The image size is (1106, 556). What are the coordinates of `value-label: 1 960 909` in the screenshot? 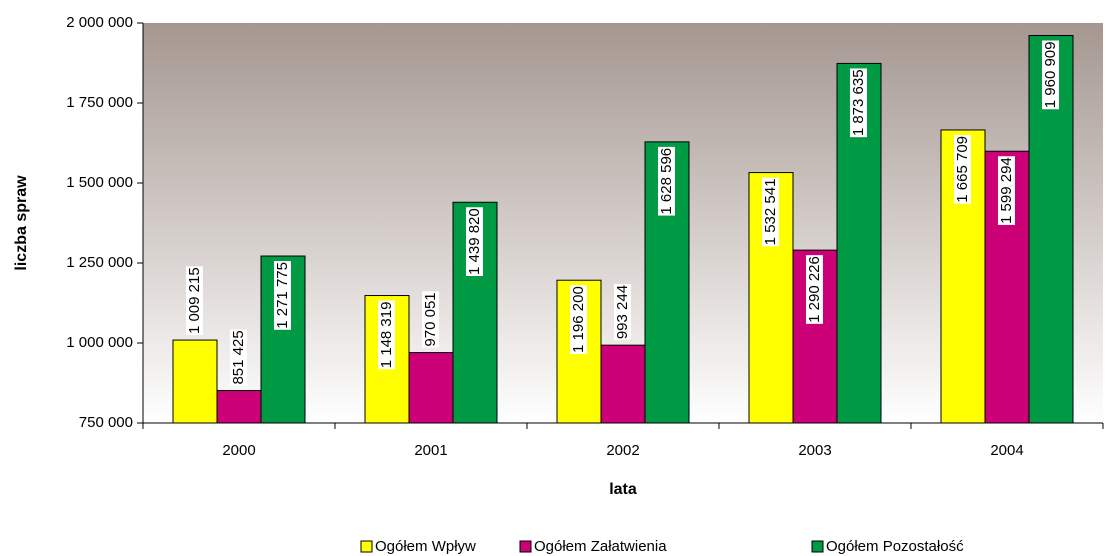 It's located at (1050, 75).